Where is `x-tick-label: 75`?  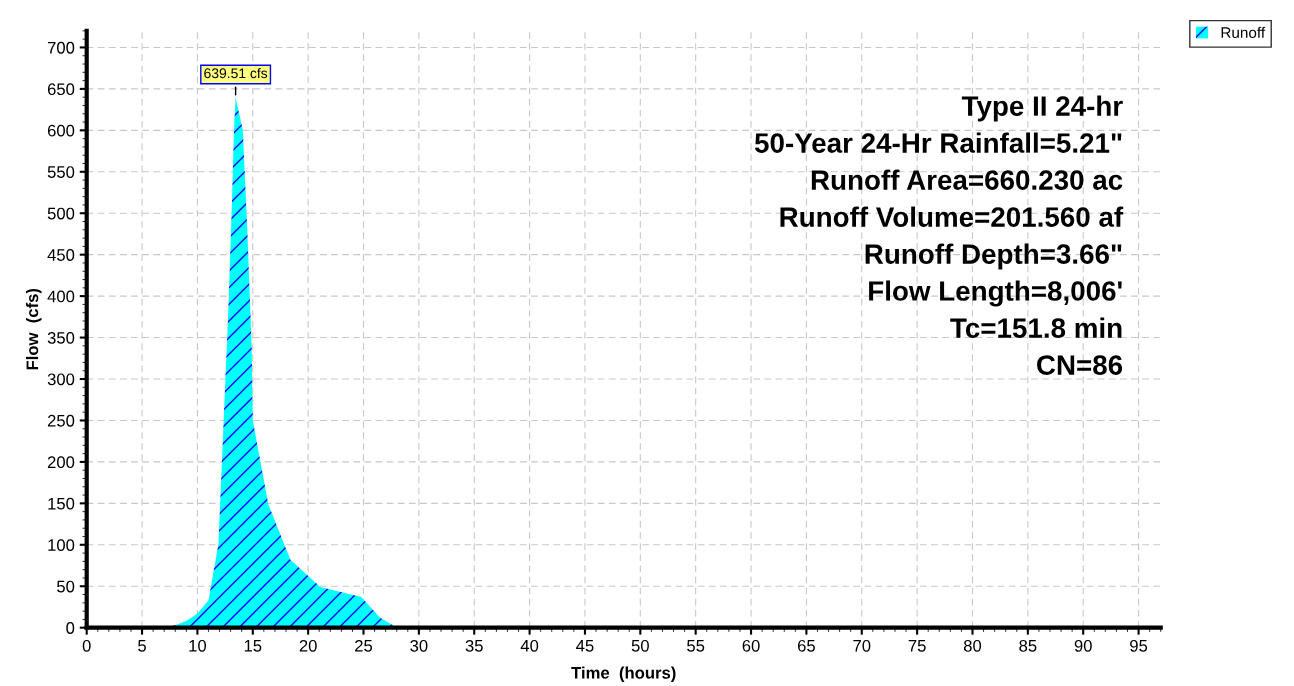 x-tick-label: 75 is located at coordinates (917, 646).